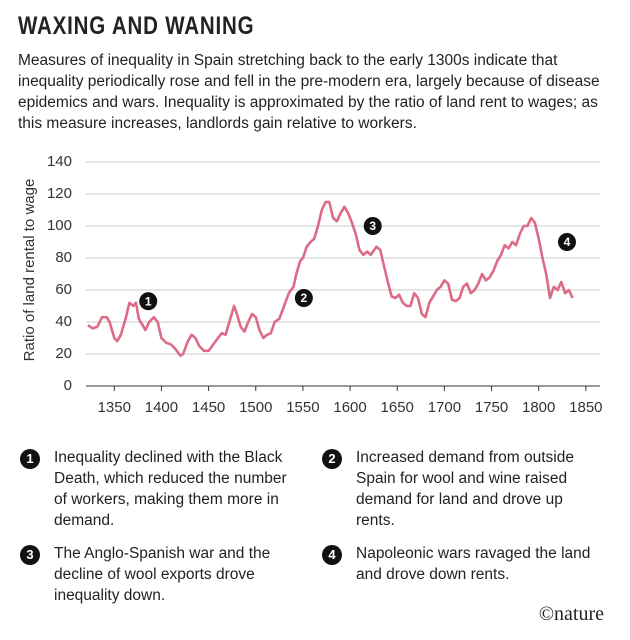  Describe the element at coordinates (59, 193) in the screenshot. I see `y-tick-label: 120` at that location.